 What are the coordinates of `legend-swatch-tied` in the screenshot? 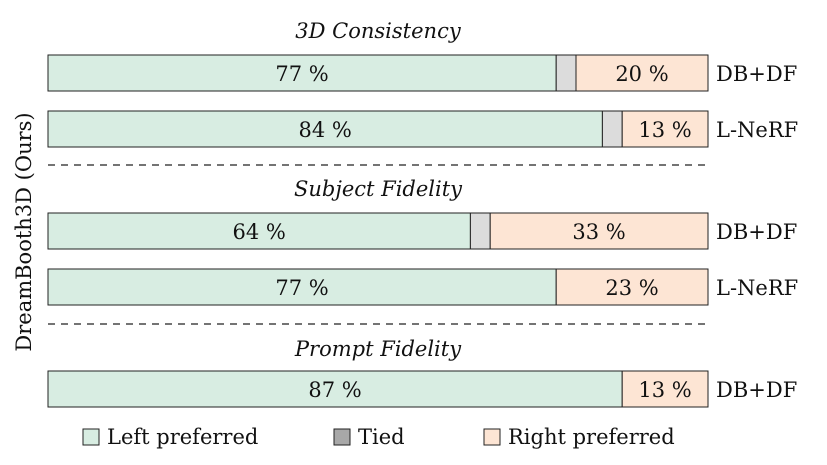 It's located at (342, 437).